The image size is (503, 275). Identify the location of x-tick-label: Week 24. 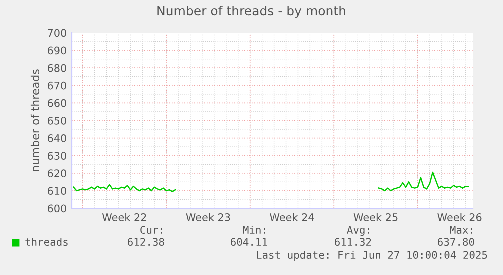
(292, 217).